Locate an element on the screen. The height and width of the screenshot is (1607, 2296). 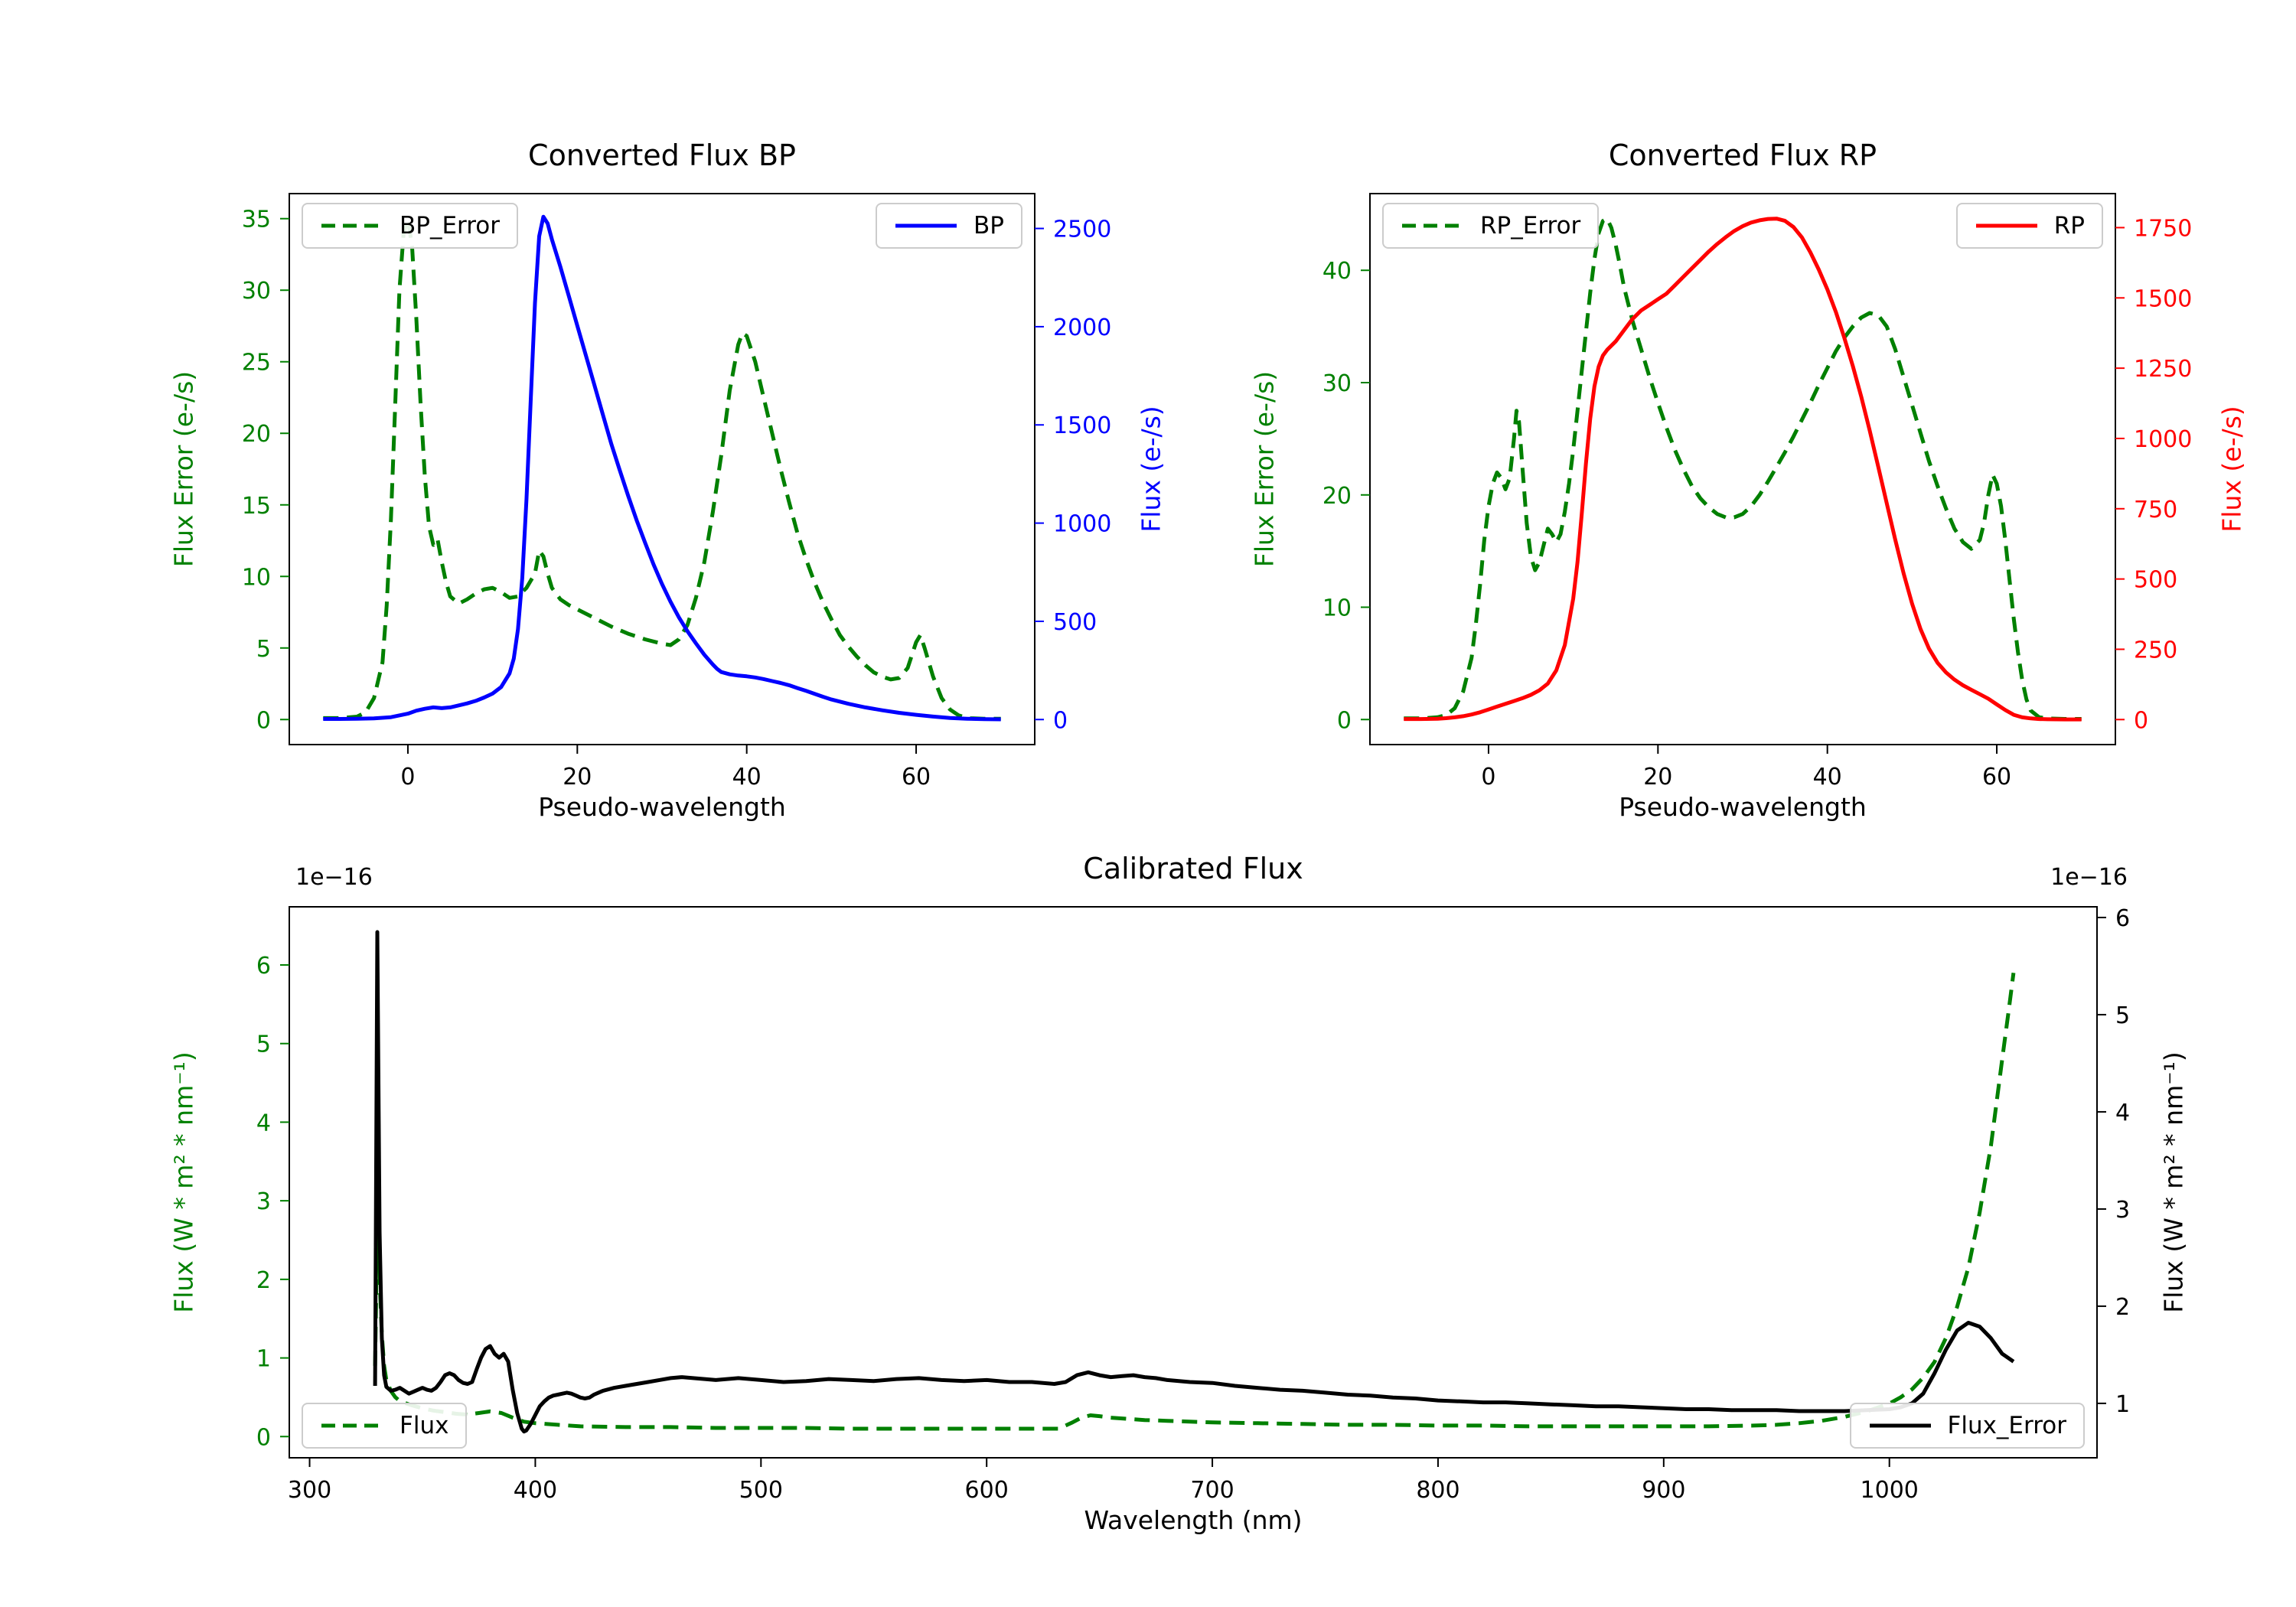
legend-label-flux: Flux is located at coordinates (424, 1426).